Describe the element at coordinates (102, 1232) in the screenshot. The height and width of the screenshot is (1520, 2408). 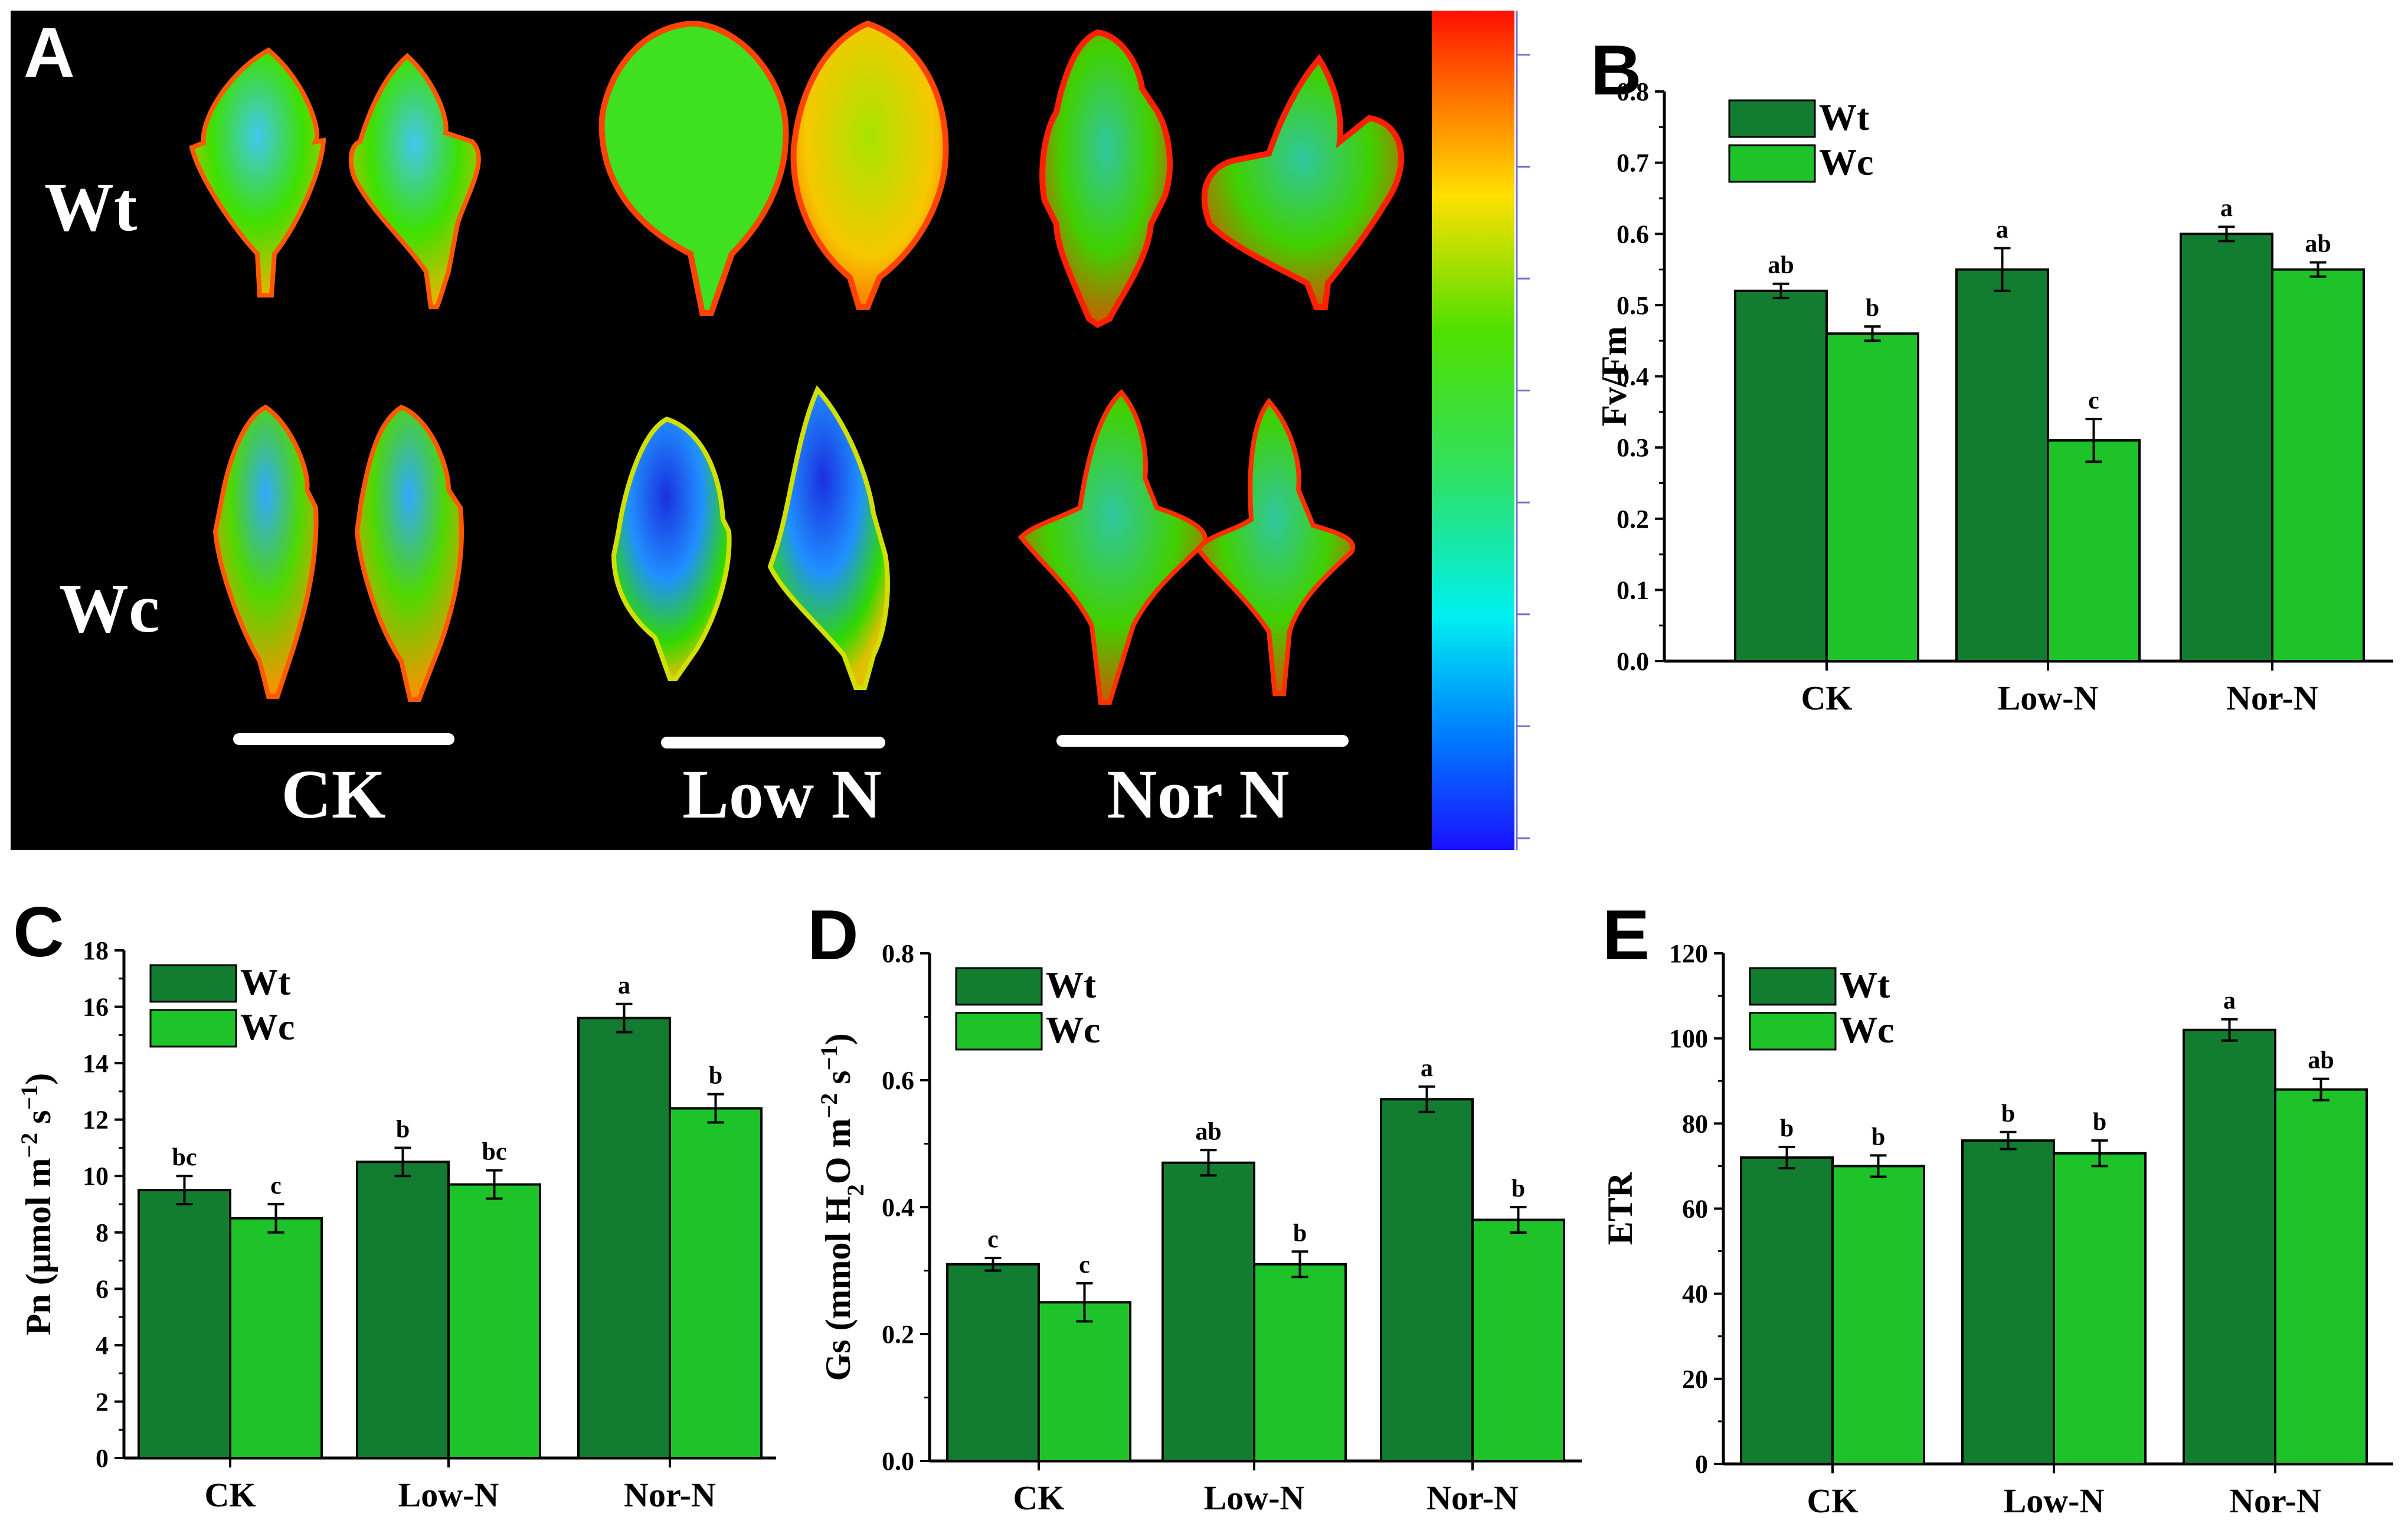
I see `y-tick-label: 8` at that location.